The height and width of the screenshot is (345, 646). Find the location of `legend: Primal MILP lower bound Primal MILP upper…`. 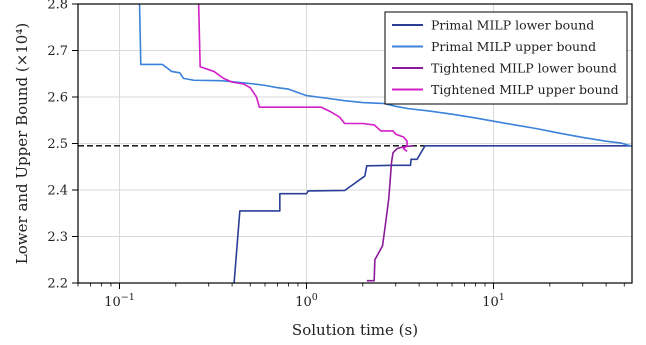

legend: Primal MILP lower bound Primal MILP upper… is located at coordinates (506, 58).